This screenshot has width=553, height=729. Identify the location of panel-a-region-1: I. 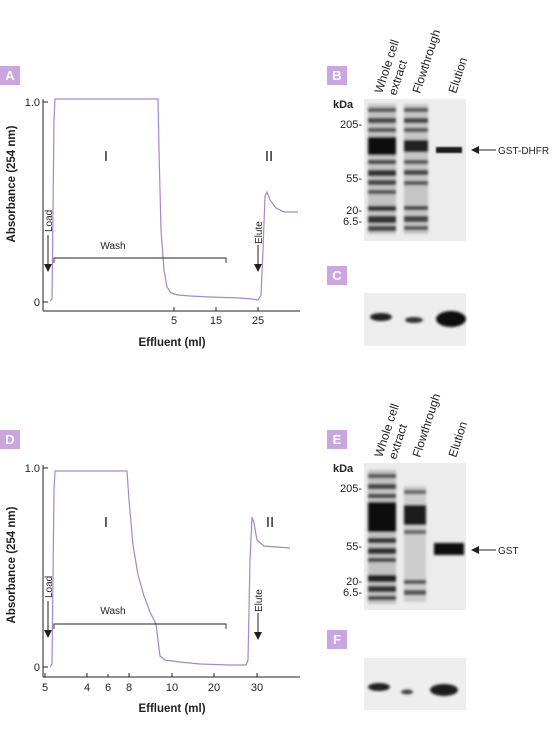
(106, 156).